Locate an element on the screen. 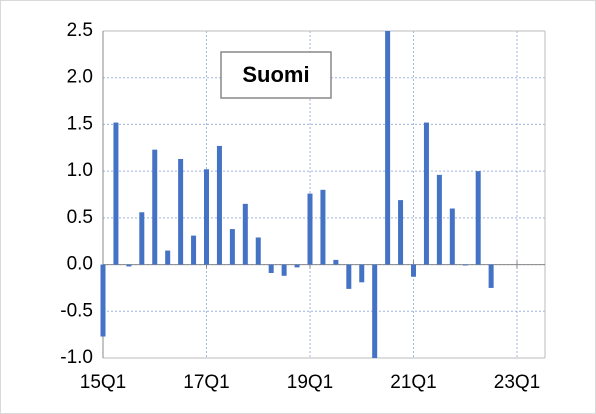 The width and height of the screenshot is (596, 414). y-tick-label: 0.5 is located at coordinates (80, 217).